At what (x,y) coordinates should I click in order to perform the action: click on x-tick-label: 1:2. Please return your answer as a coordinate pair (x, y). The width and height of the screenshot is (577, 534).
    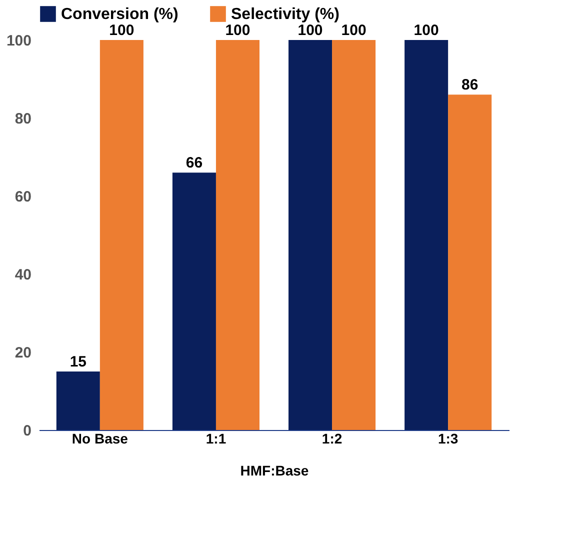
    Looking at the image, I should click on (332, 438).